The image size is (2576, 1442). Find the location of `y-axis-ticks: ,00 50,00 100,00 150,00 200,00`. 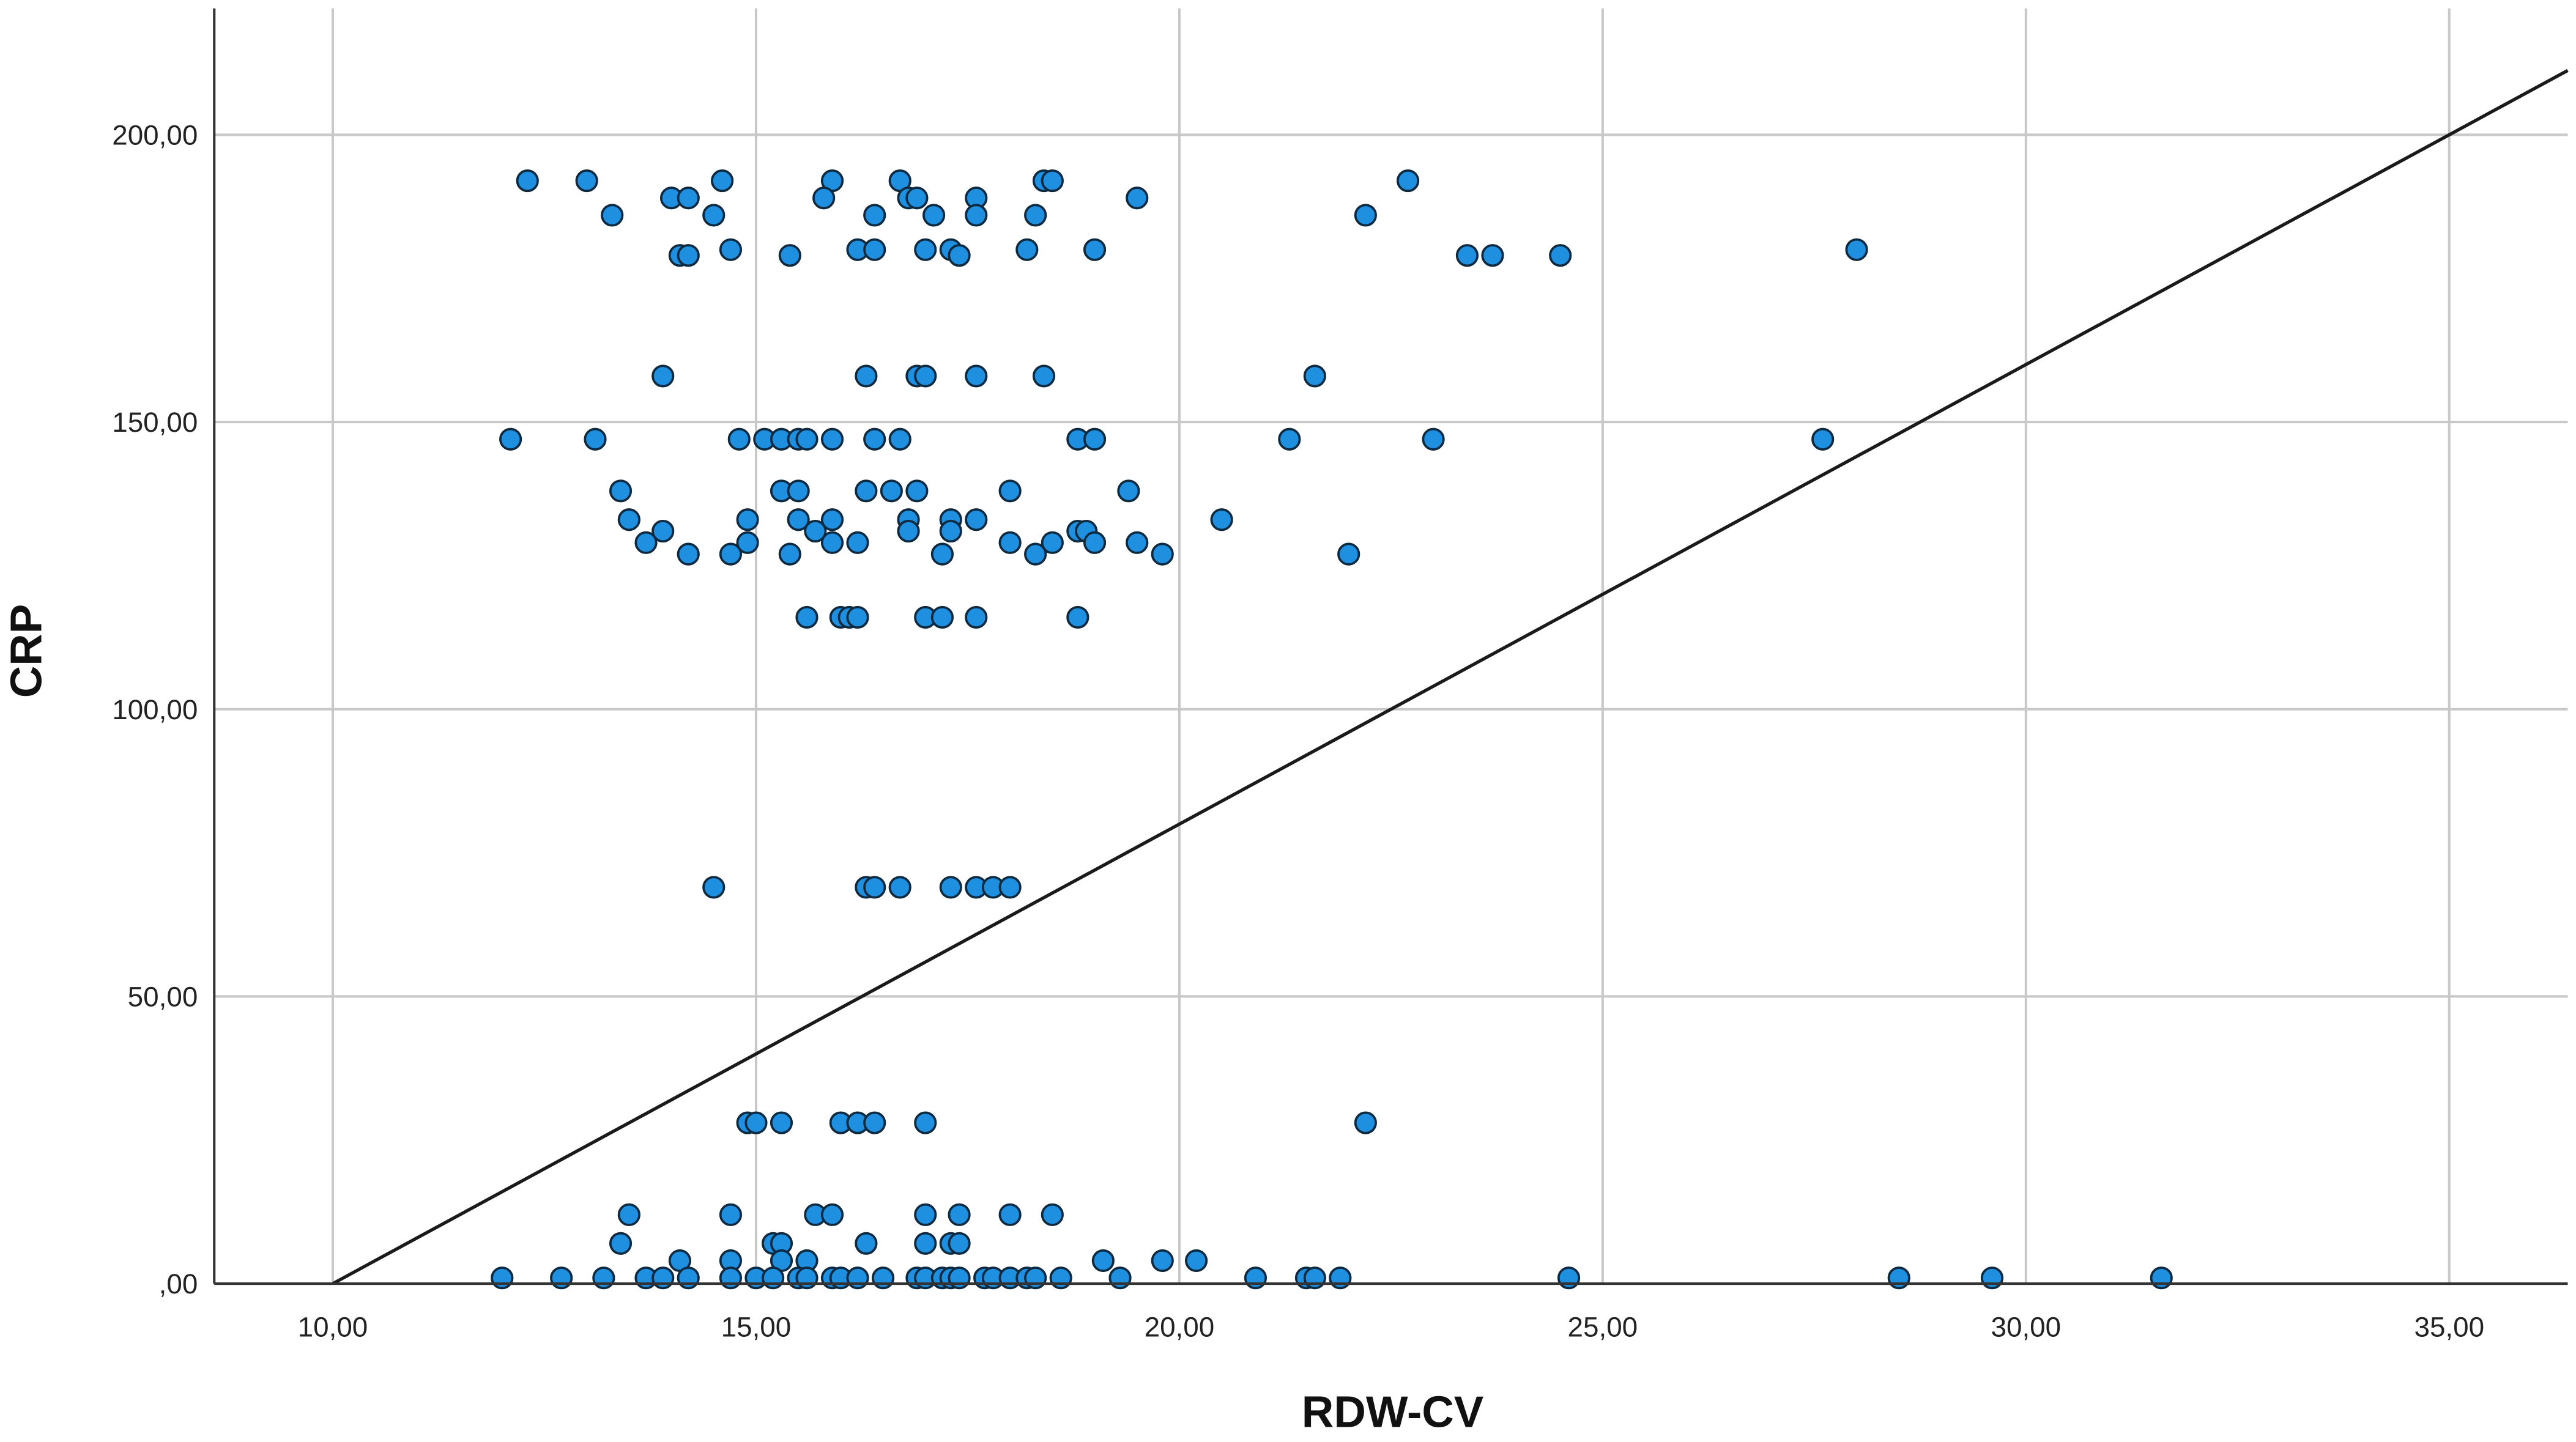

y-axis-ticks: ,00 50,00 100,00 150,00 200,00 is located at coordinates (155, 710).